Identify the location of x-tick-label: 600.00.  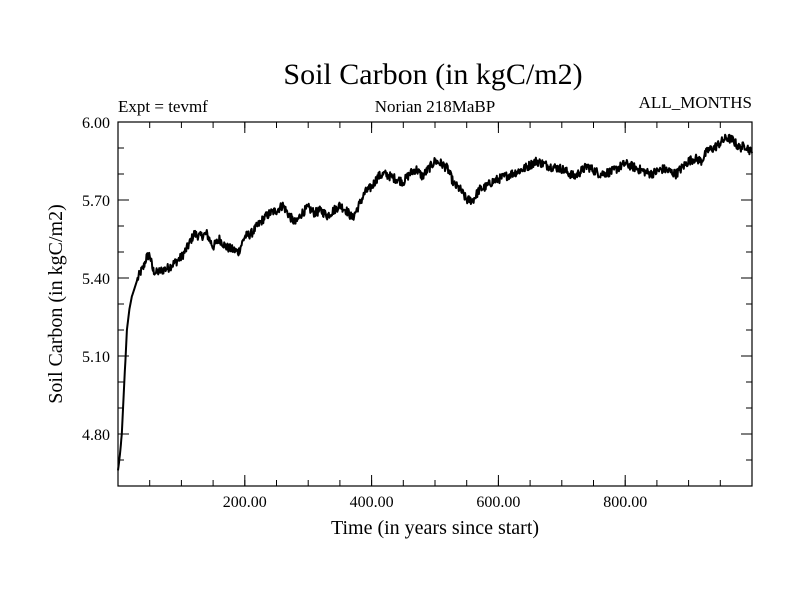
(498, 502).